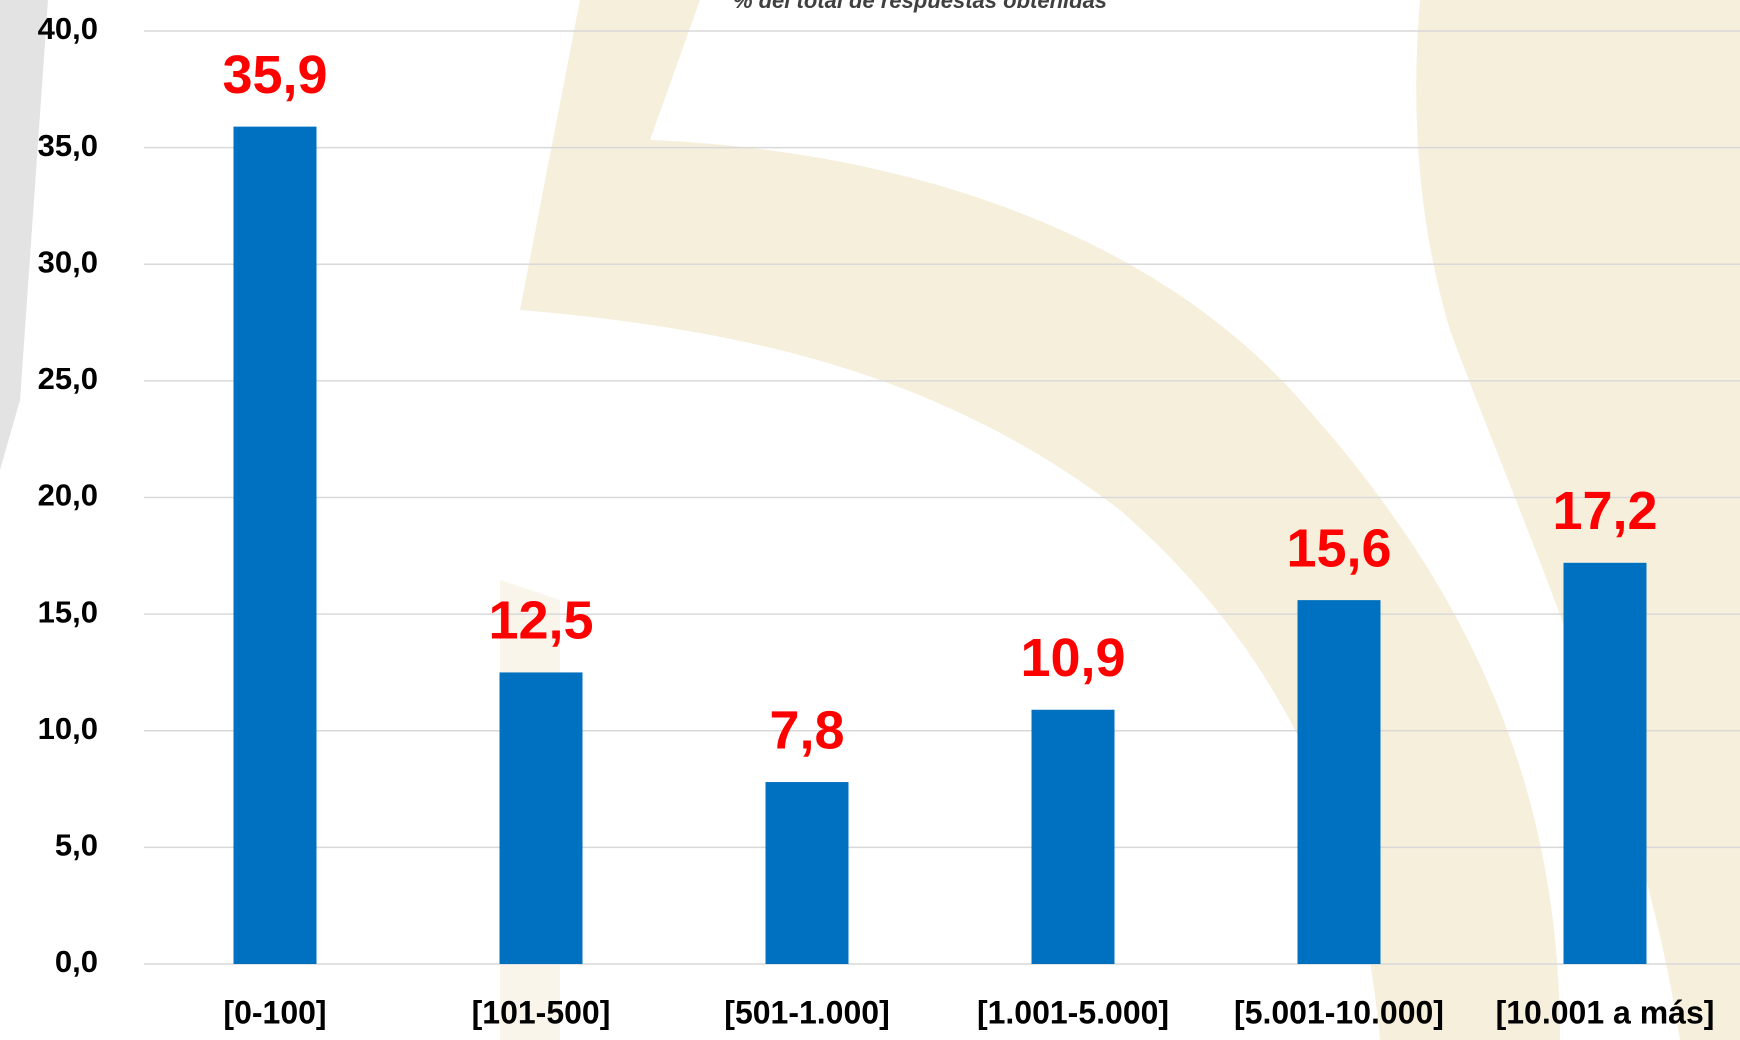 The image size is (1740, 1040). What do you see at coordinates (76, 845) in the screenshot?
I see `y-tick-label: 5,0` at bounding box center [76, 845].